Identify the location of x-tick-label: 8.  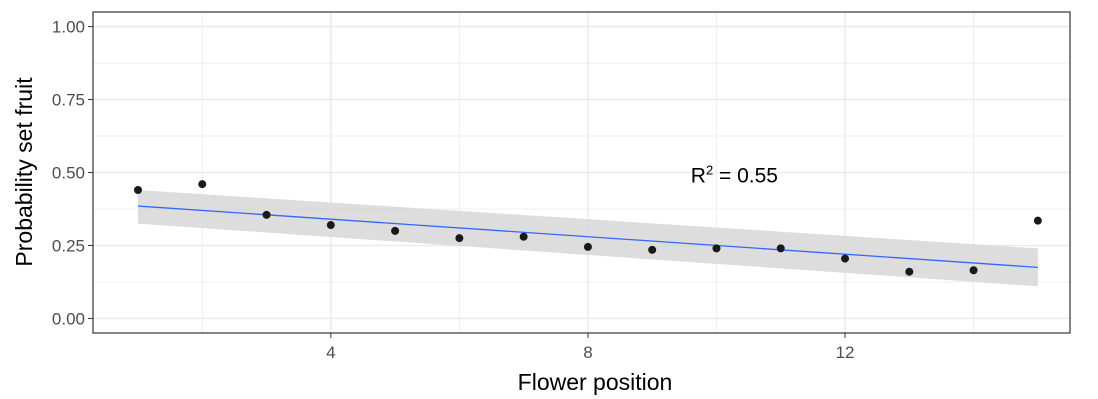
(587, 352).